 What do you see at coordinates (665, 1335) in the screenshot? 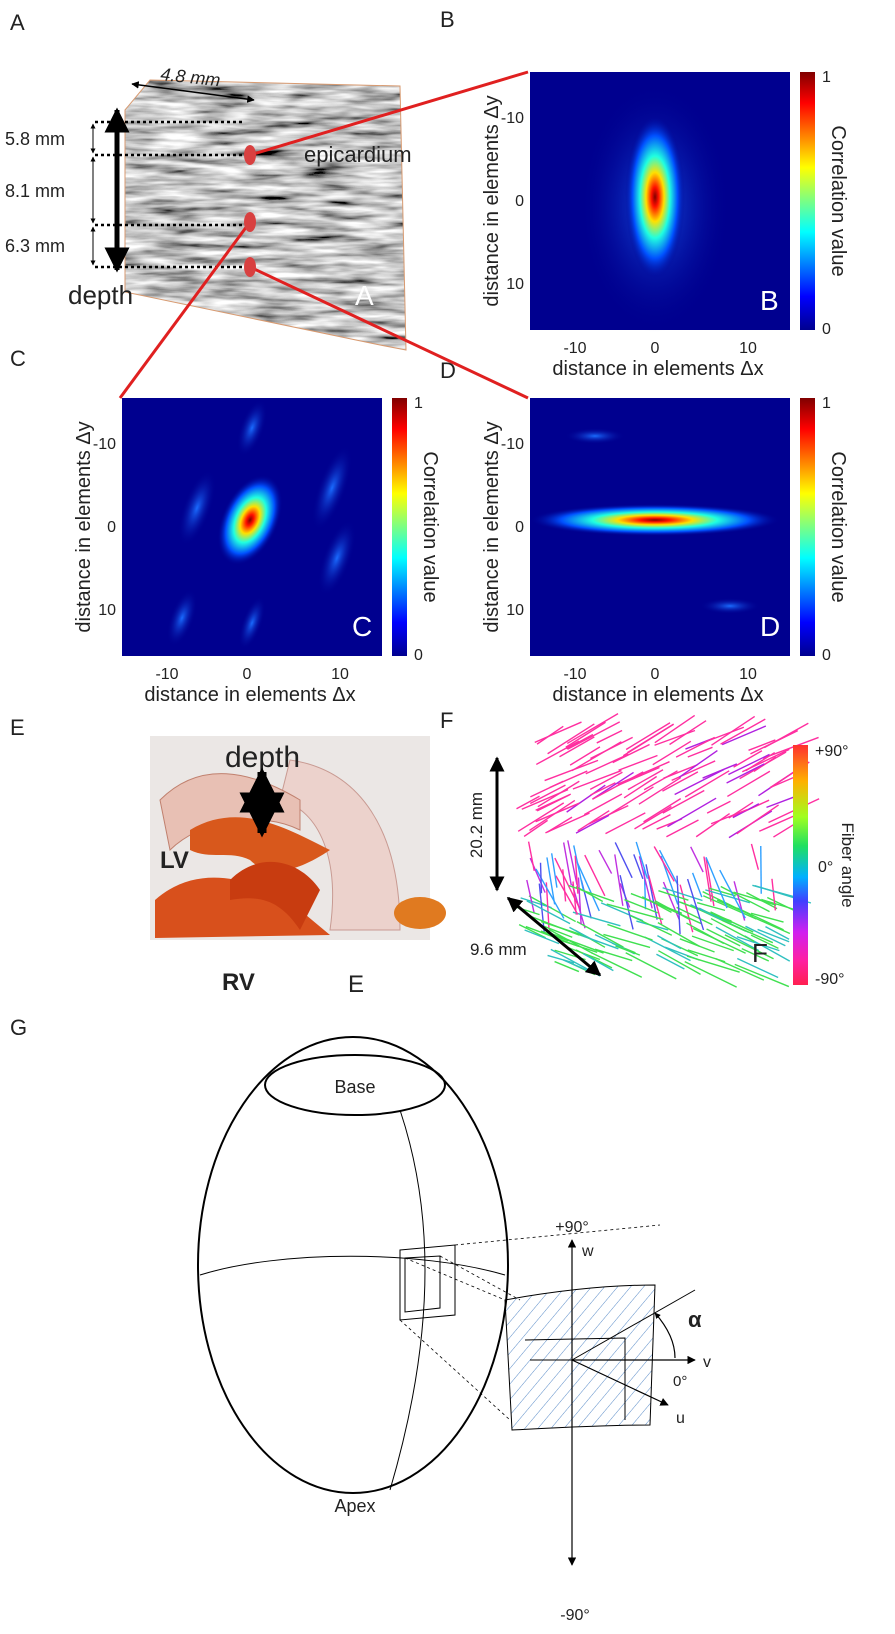
I see `alpha-arc` at bounding box center [665, 1335].